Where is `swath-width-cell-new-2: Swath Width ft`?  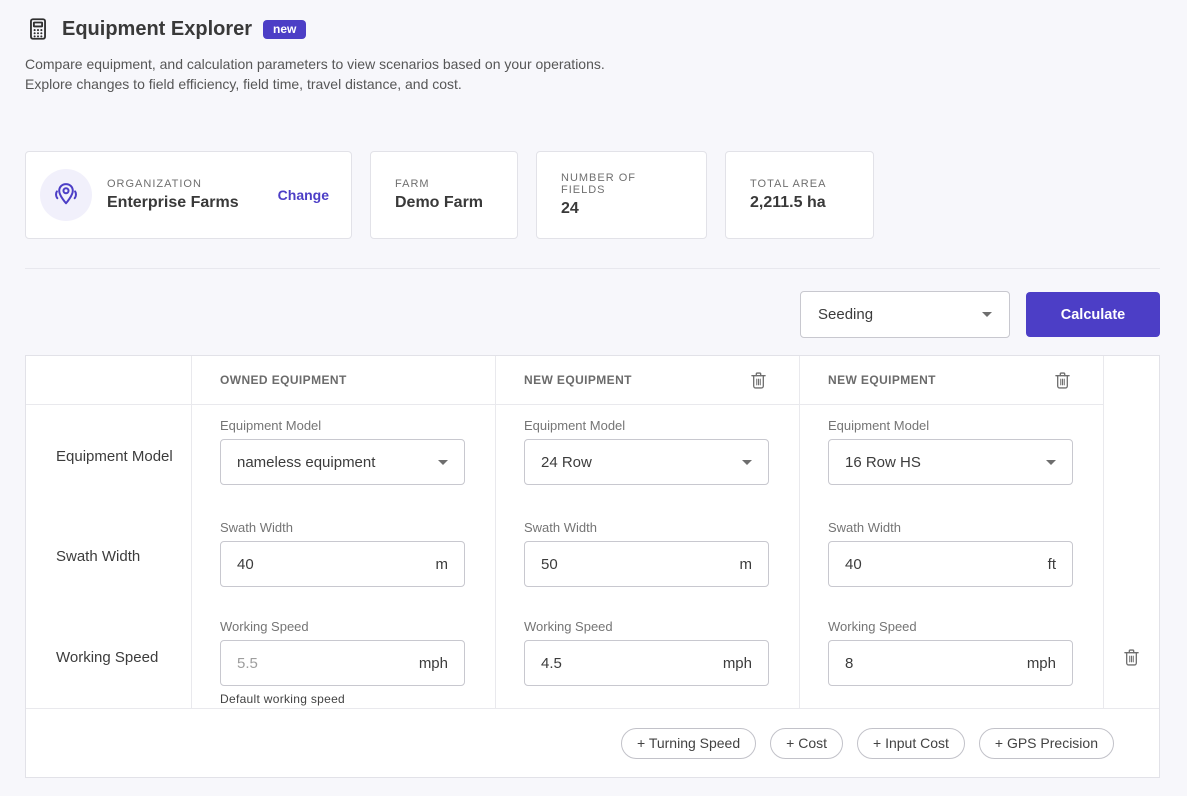
swath-width-cell-new-2: Swath Width ft is located at coordinates (952, 556).